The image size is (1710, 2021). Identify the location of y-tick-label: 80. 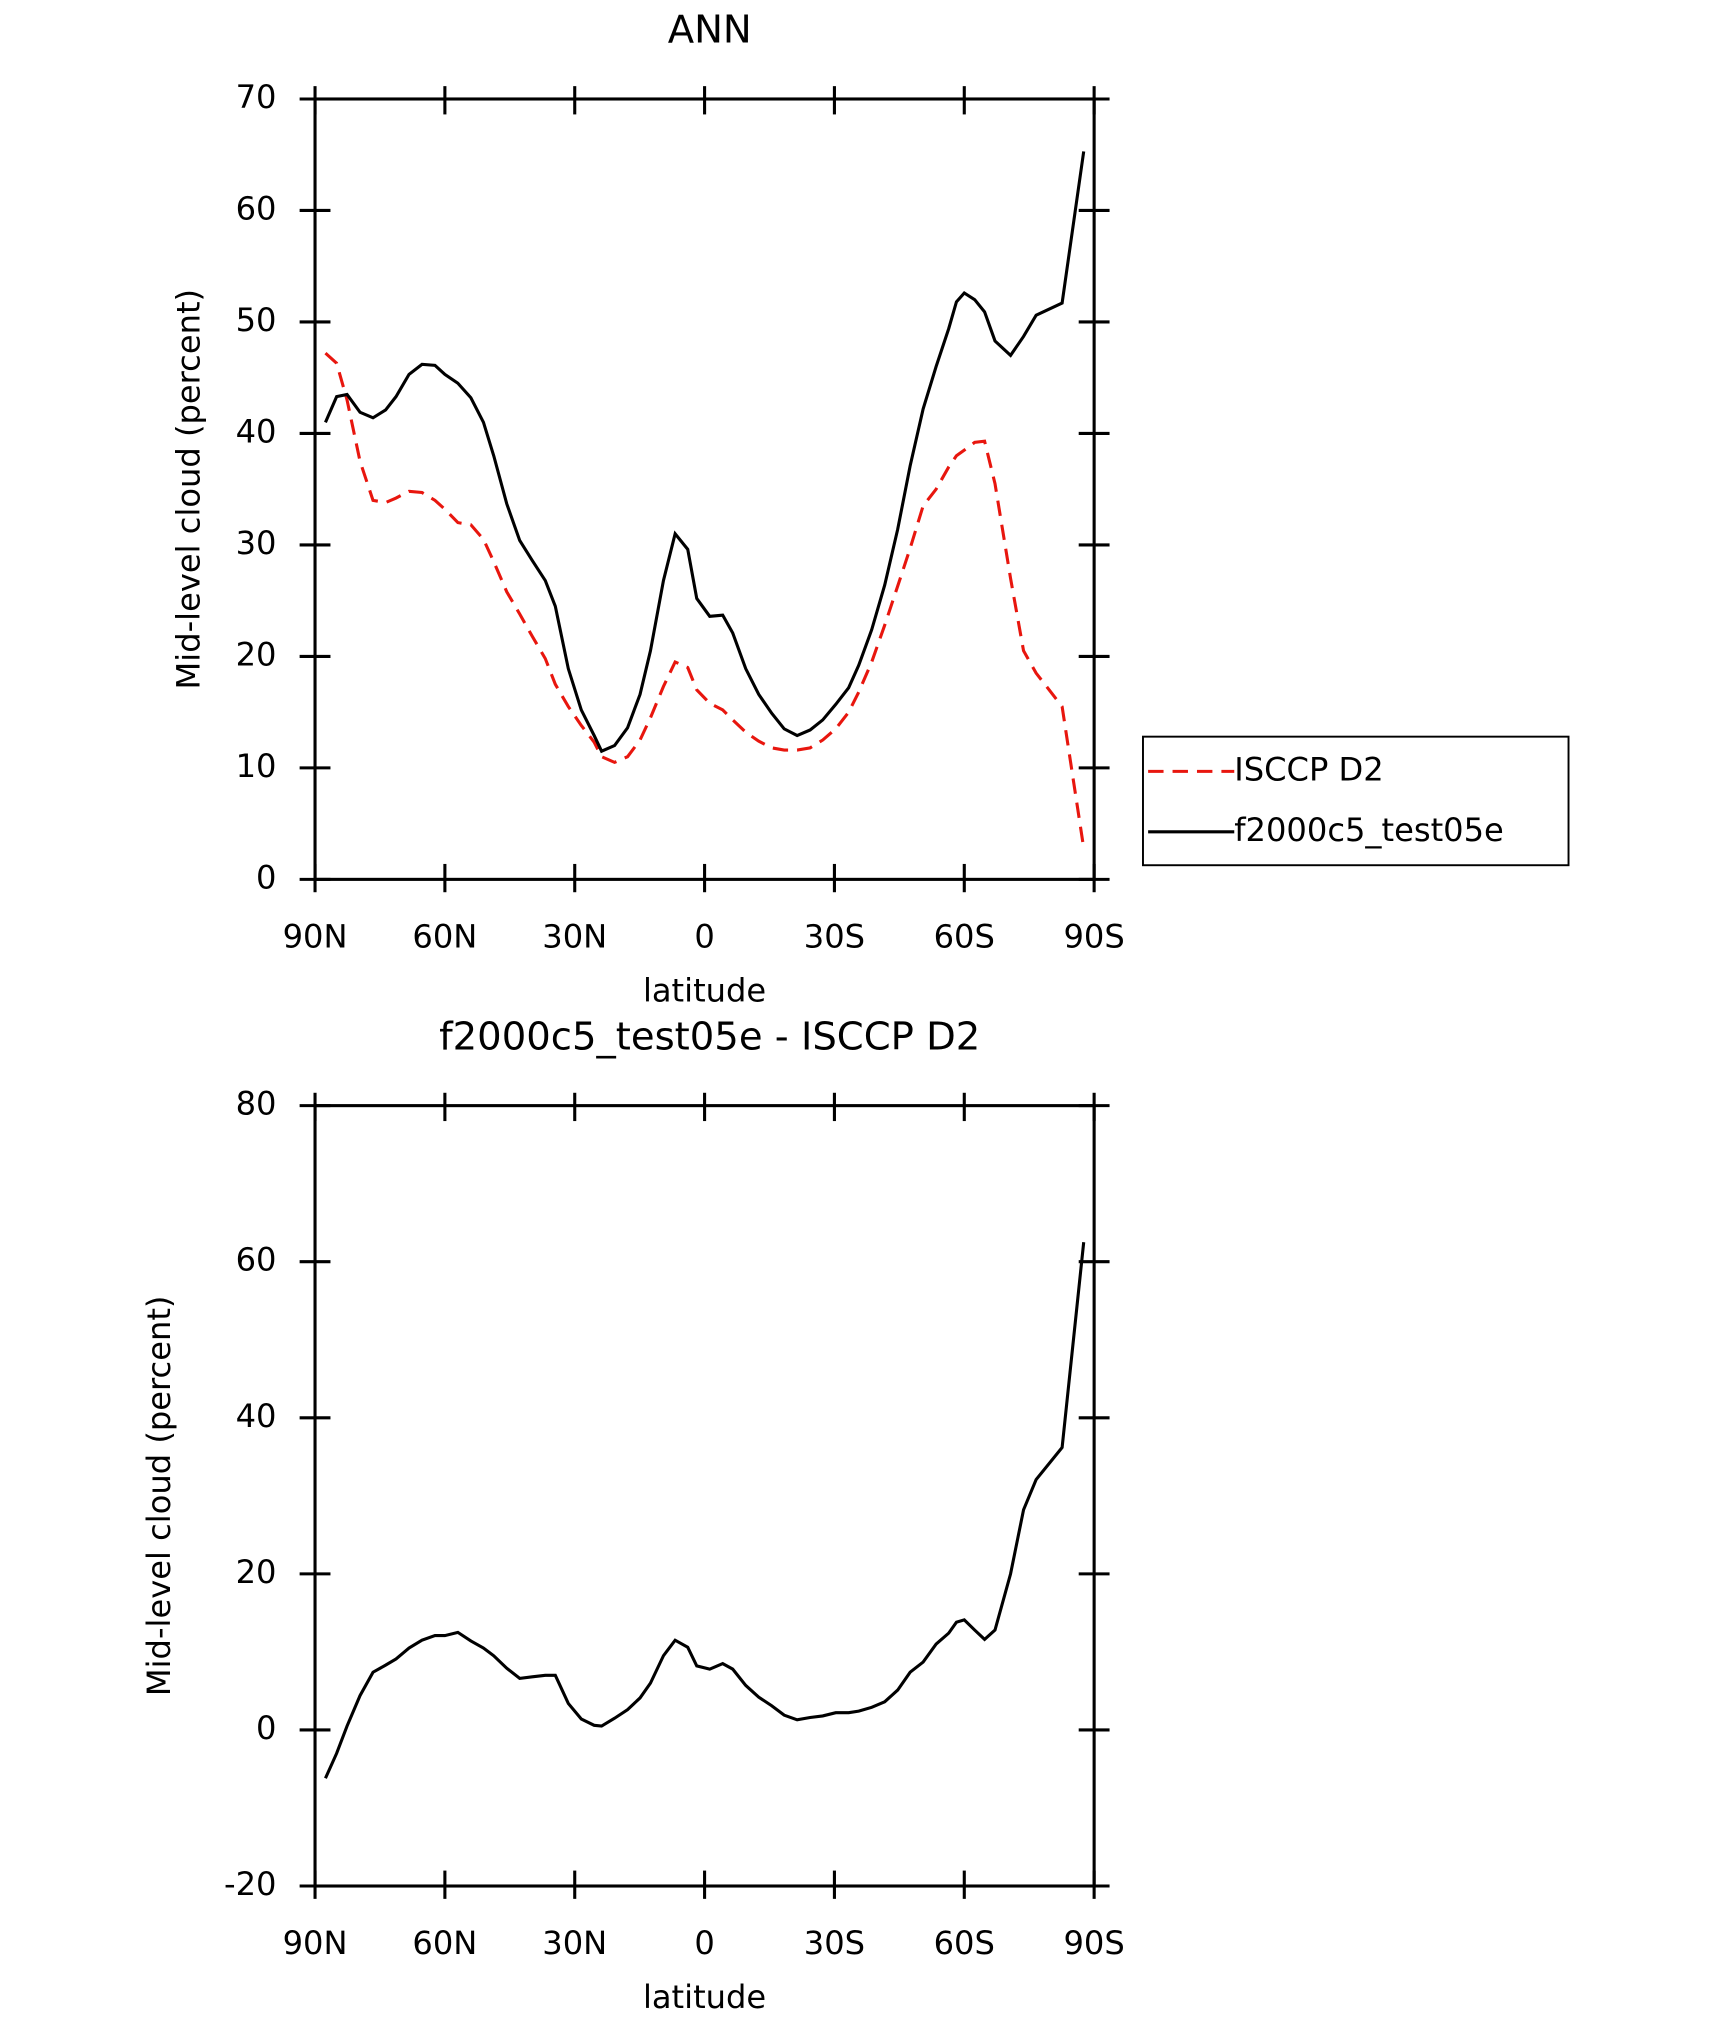
(256, 1104).